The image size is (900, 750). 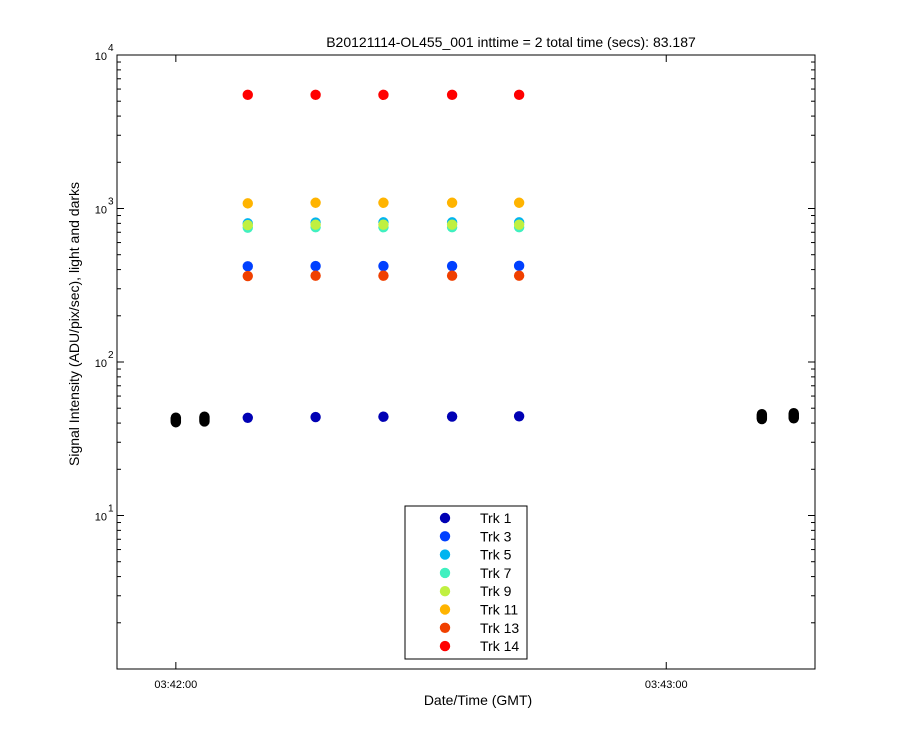 I want to click on legend-label: Trk 3, so click(x=496, y=536).